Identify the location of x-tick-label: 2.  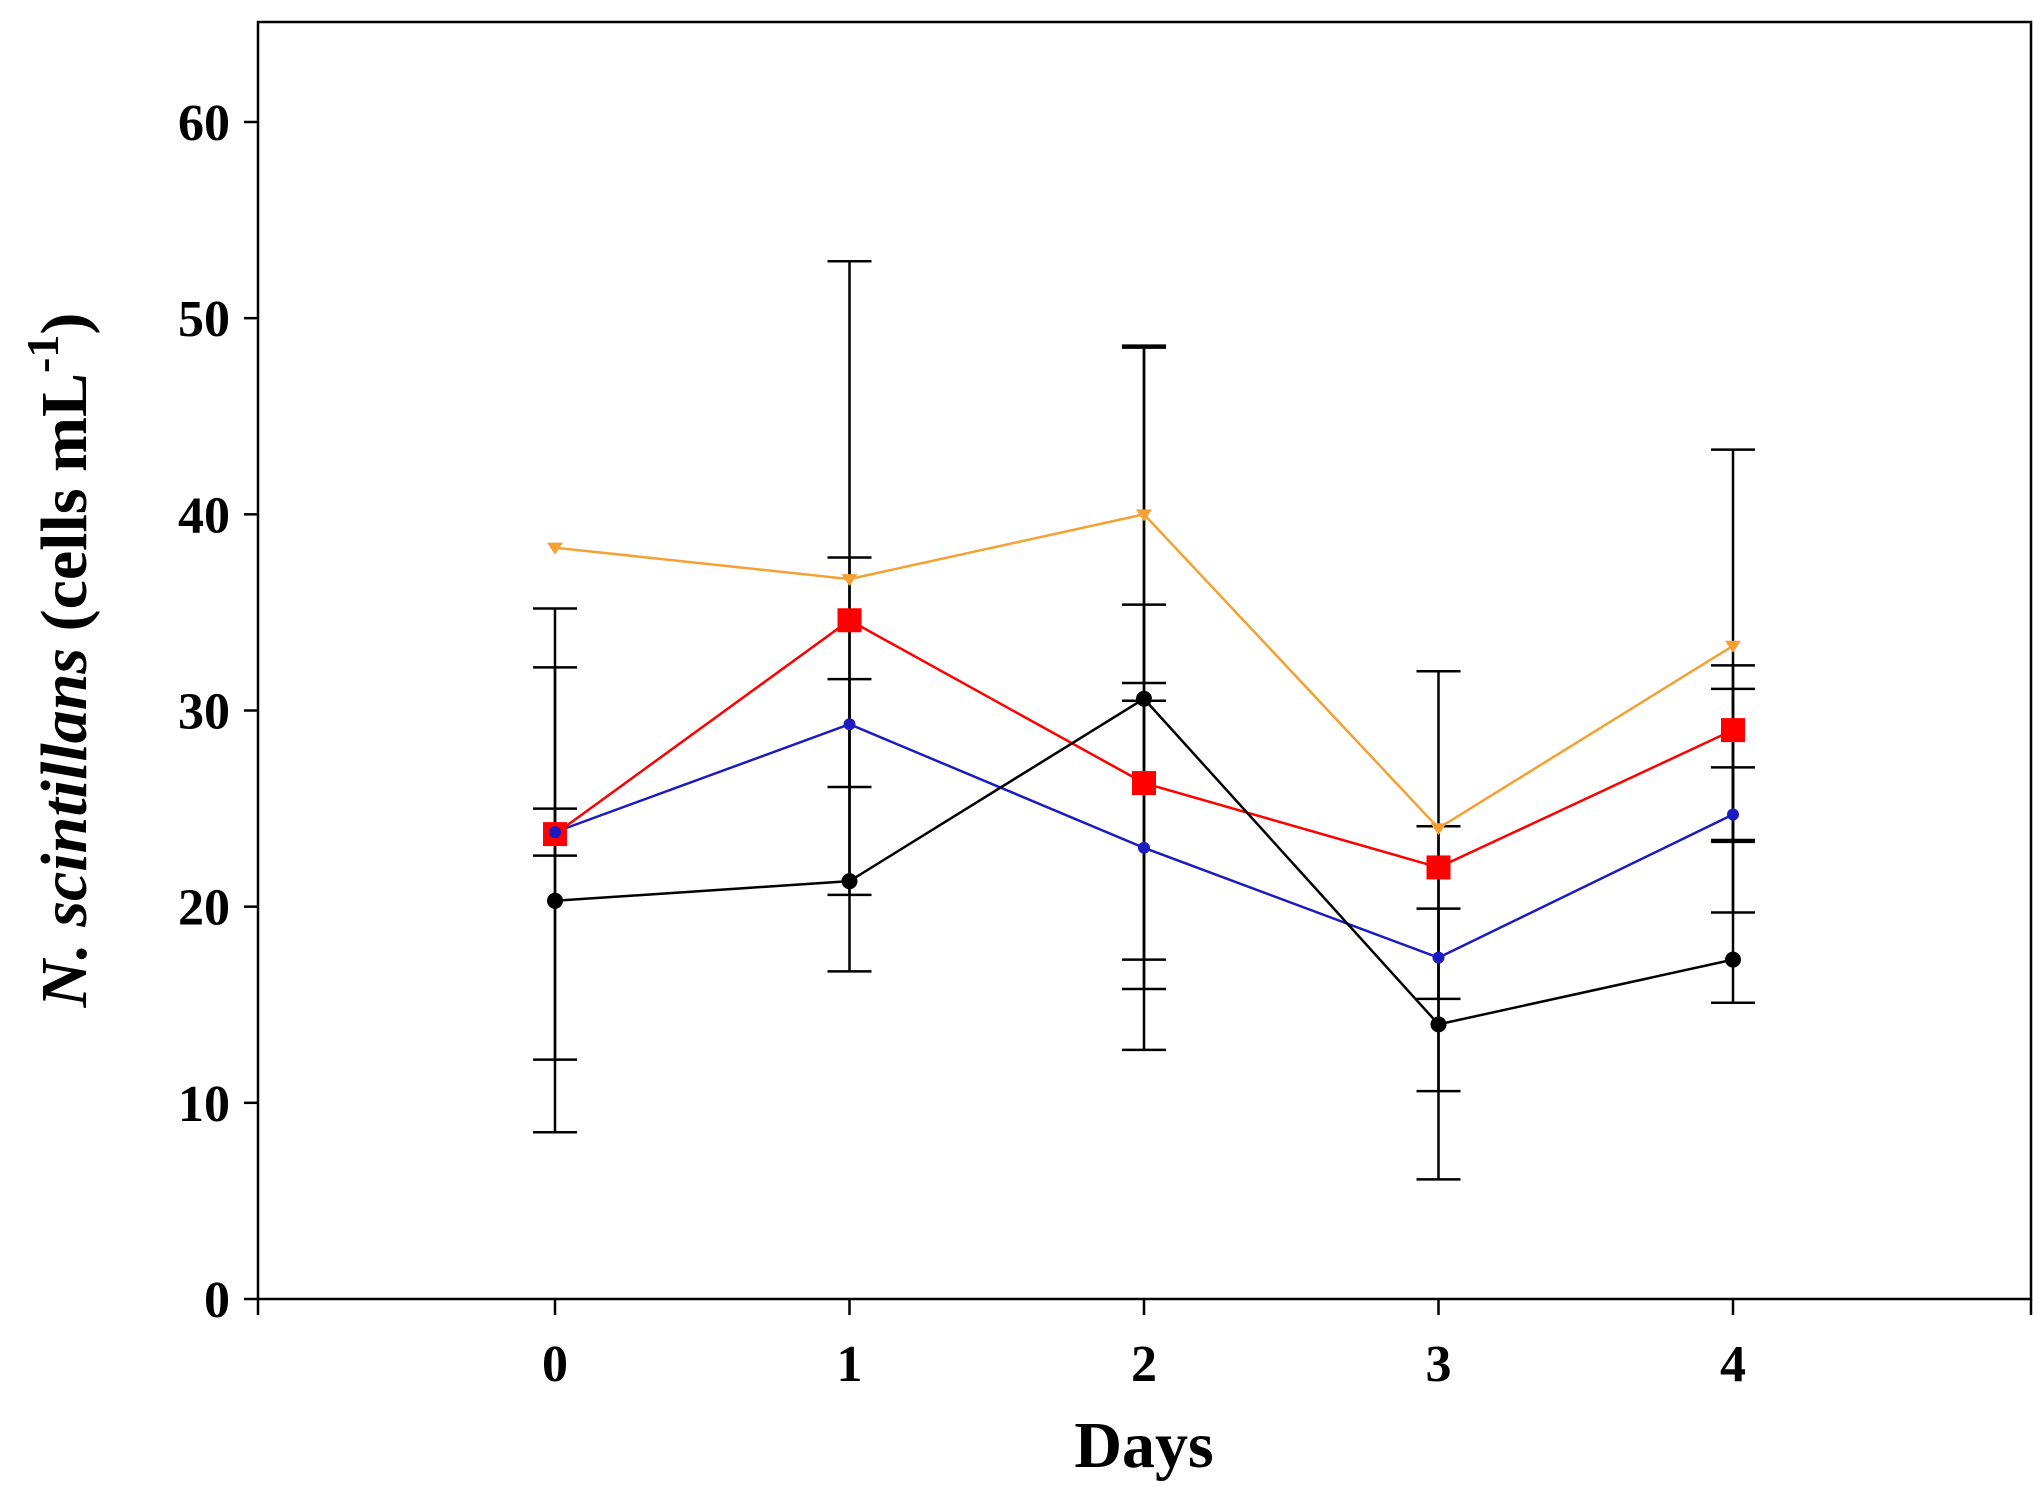
(1144, 1364).